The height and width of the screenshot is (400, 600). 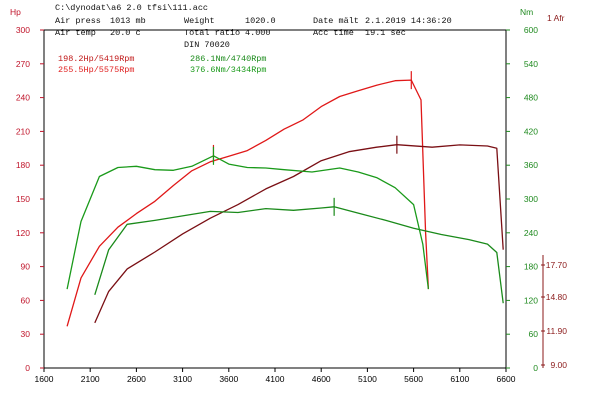 What do you see at coordinates (96, 59) in the screenshot?
I see `annotation-hp-1: 198.2Hp/5419Rpm` at bounding box center [96, 59].